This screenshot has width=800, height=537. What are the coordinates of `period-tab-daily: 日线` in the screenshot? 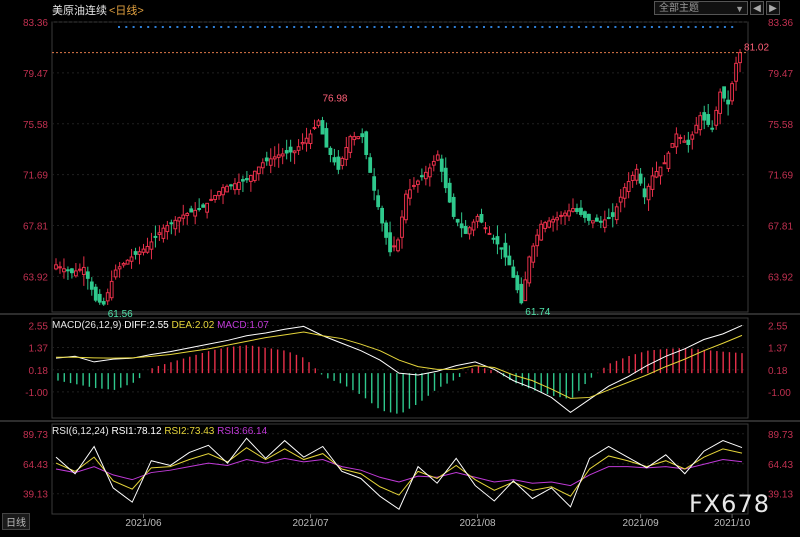 It's located at (16, 521).